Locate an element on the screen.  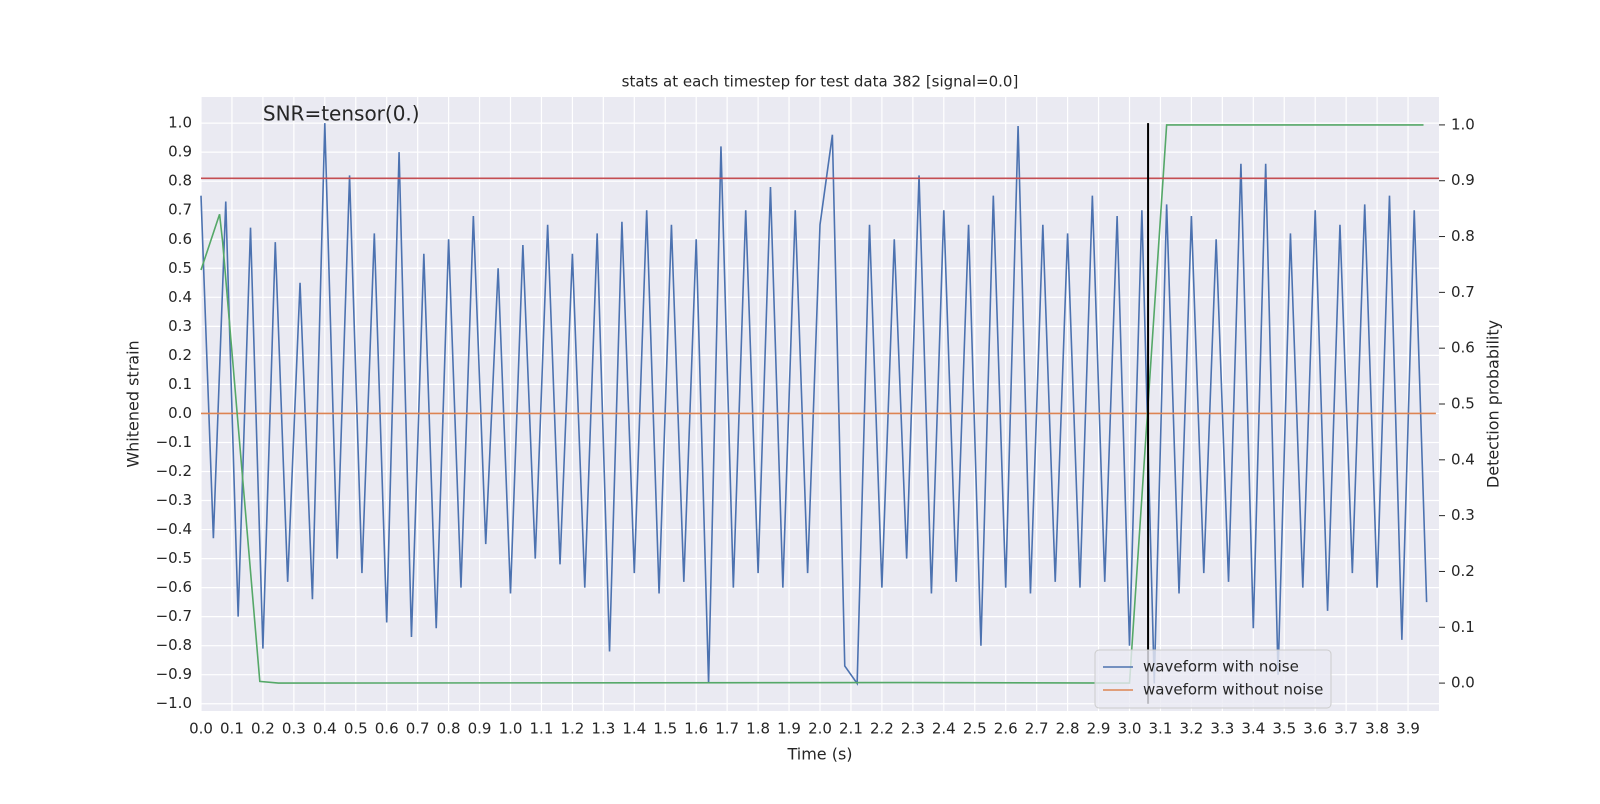
x-tick-label: 2.1 is located at coordinates (851, 729).